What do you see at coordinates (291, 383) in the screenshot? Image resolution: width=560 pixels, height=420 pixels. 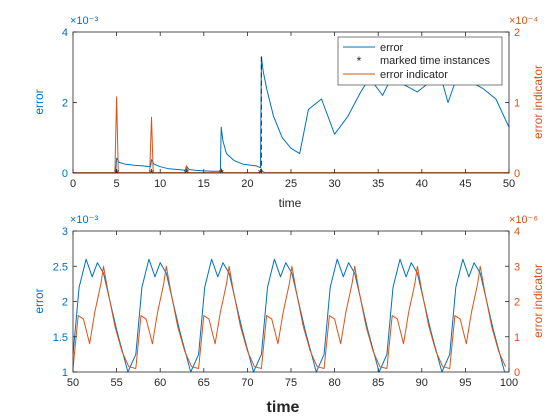 I see `bottom-x-tick-label: 75` at bounding box center [291, 383].